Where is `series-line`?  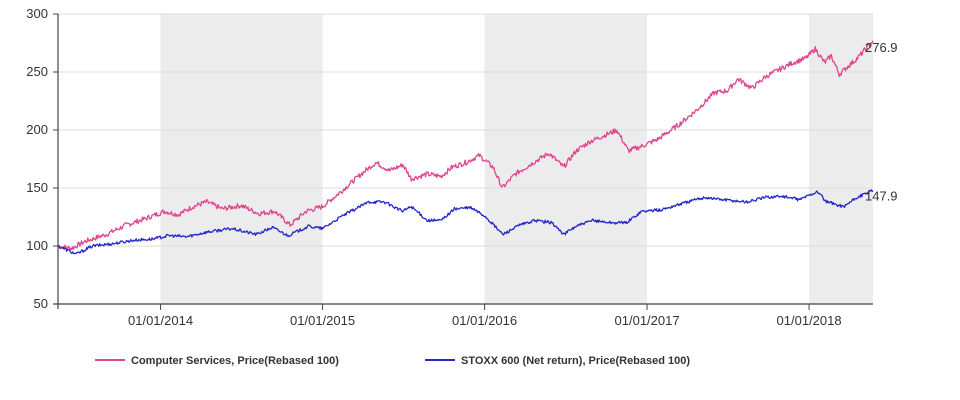
series-line is located at coordinates (465, 222).